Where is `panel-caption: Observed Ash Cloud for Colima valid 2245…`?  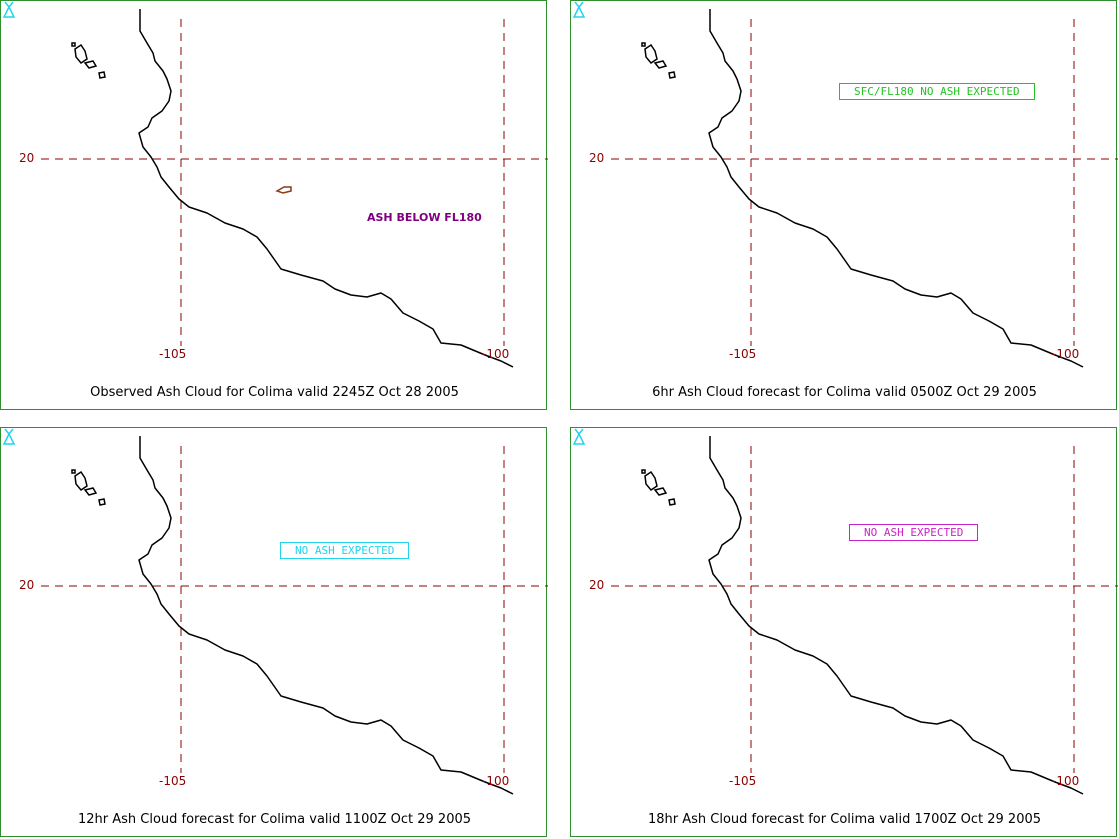 panel-caption: Observed Ash Cloud for Colima valid 2245… is located at coordinates (274, 392).